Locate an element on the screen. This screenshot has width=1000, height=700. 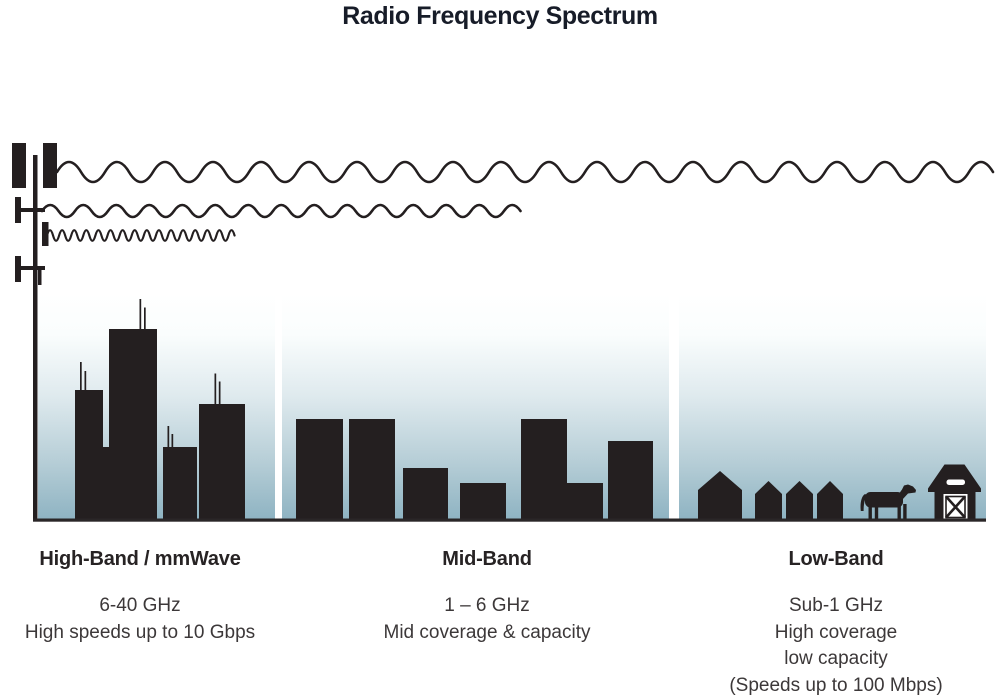
mid-frequency-medium-wave-icon is located at coordinates (281, 211).